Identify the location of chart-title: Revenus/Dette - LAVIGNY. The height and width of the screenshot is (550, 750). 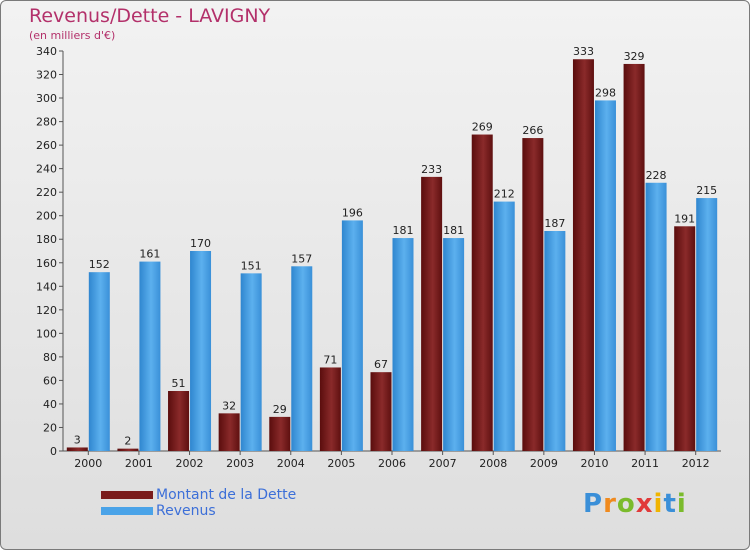
(150, 16).